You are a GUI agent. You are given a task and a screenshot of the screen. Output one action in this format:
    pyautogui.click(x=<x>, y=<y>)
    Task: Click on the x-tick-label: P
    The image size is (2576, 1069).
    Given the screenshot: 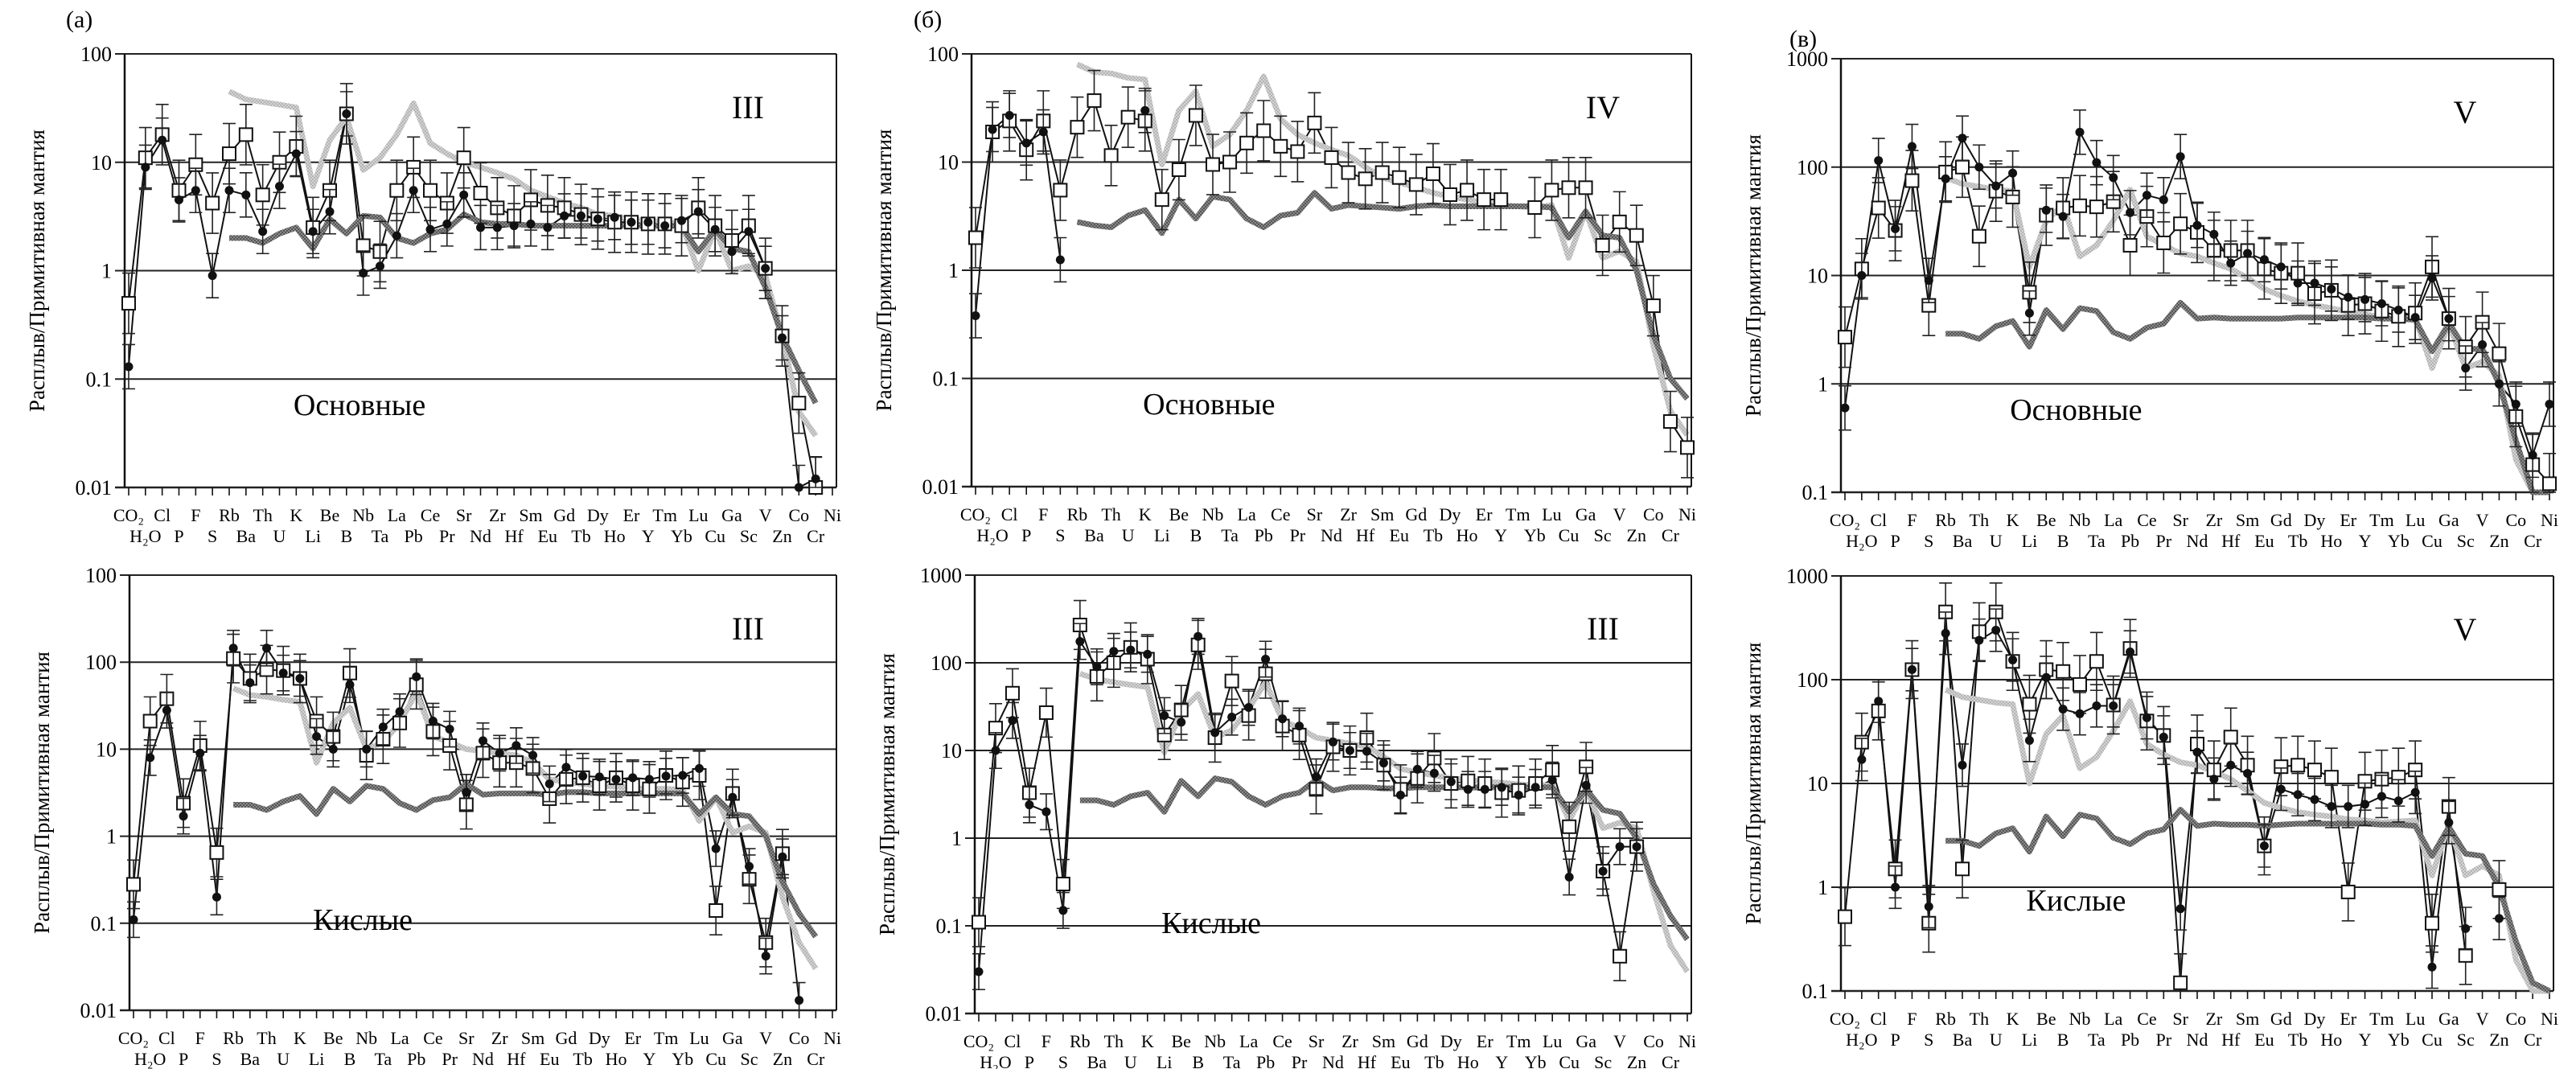 What is the action you would take?
    pyautogui.click(x=1895, y=541)
    